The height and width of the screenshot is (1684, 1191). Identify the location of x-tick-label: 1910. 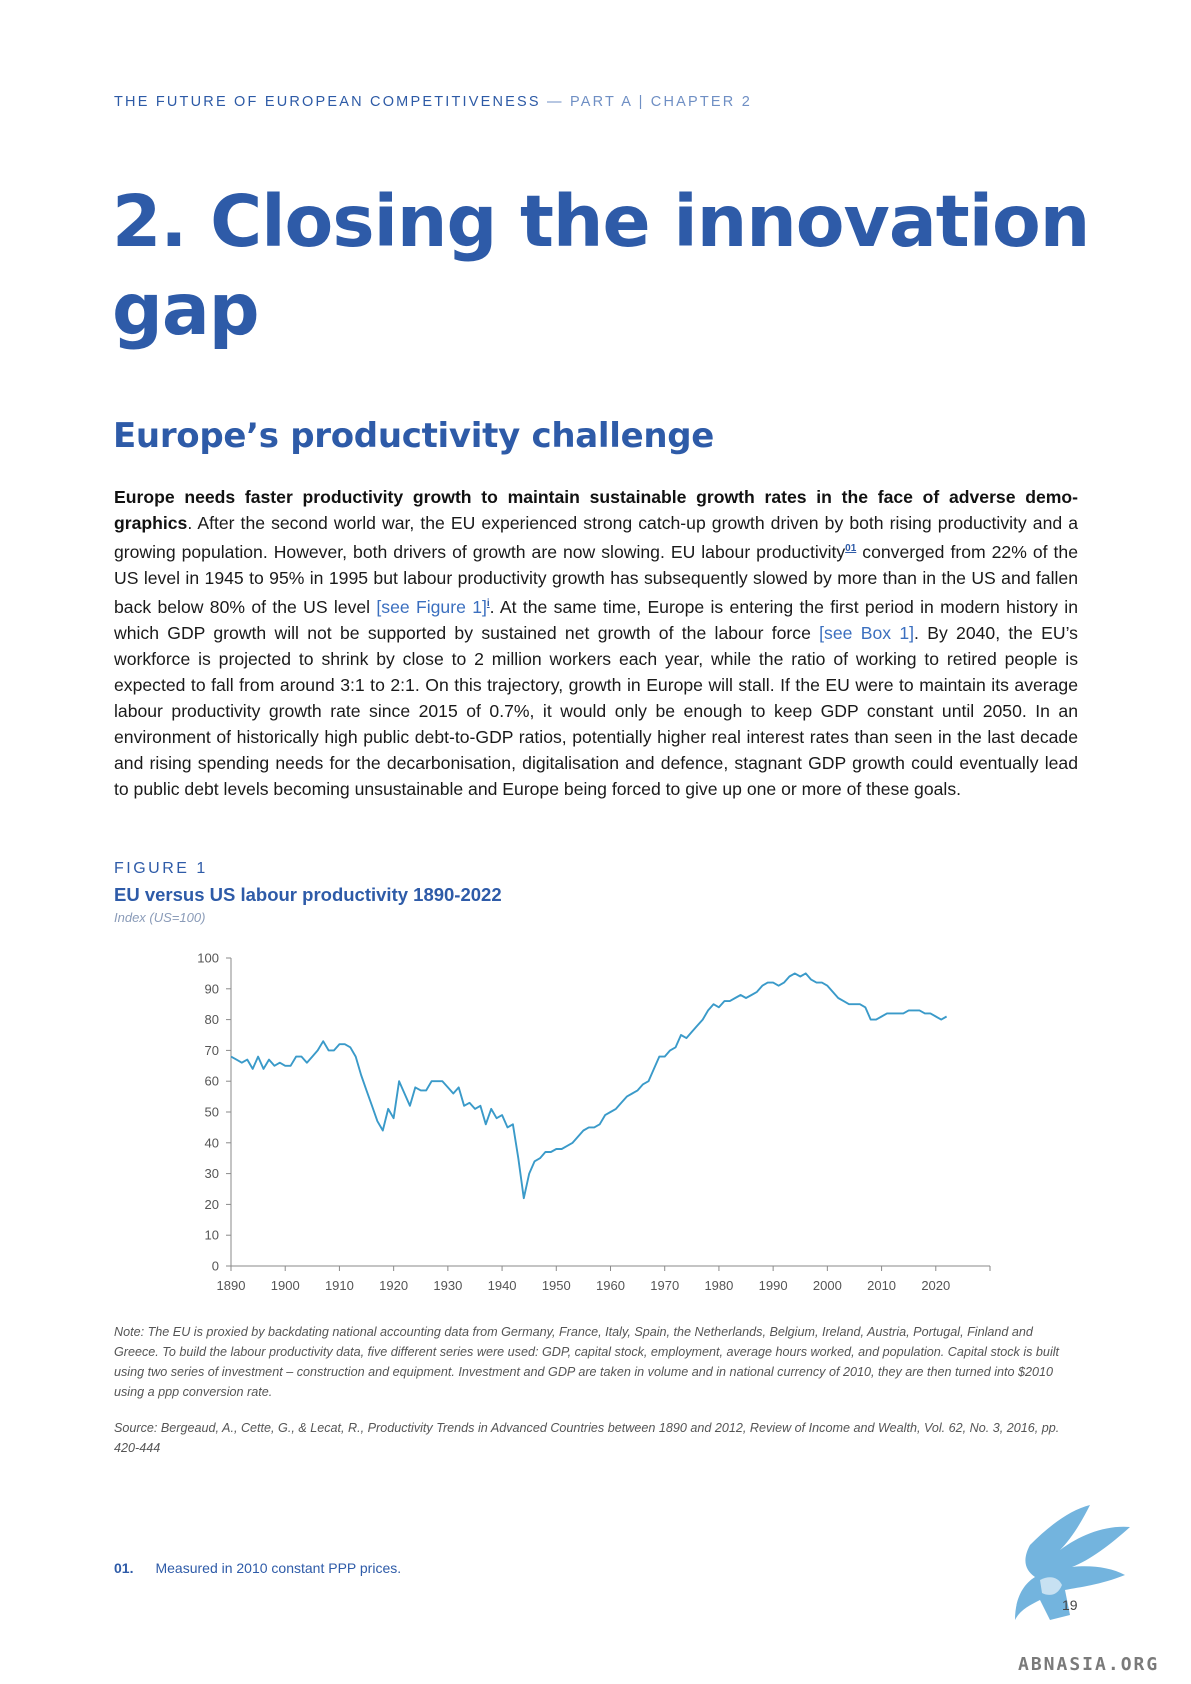
(339, 1285).